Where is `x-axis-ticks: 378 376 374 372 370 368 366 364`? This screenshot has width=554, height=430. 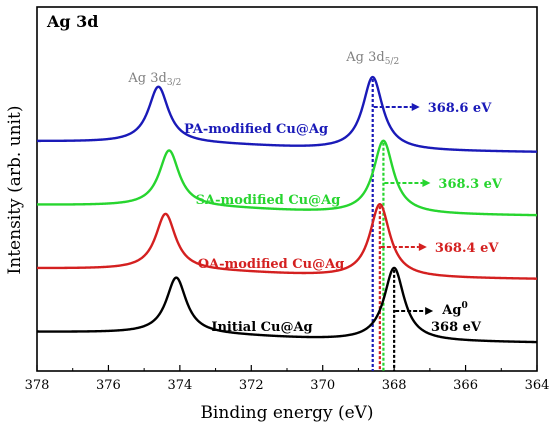
x-axis-ticks: 378 376 374 372 370 368 366 364 is located at coordinates (287, 379).